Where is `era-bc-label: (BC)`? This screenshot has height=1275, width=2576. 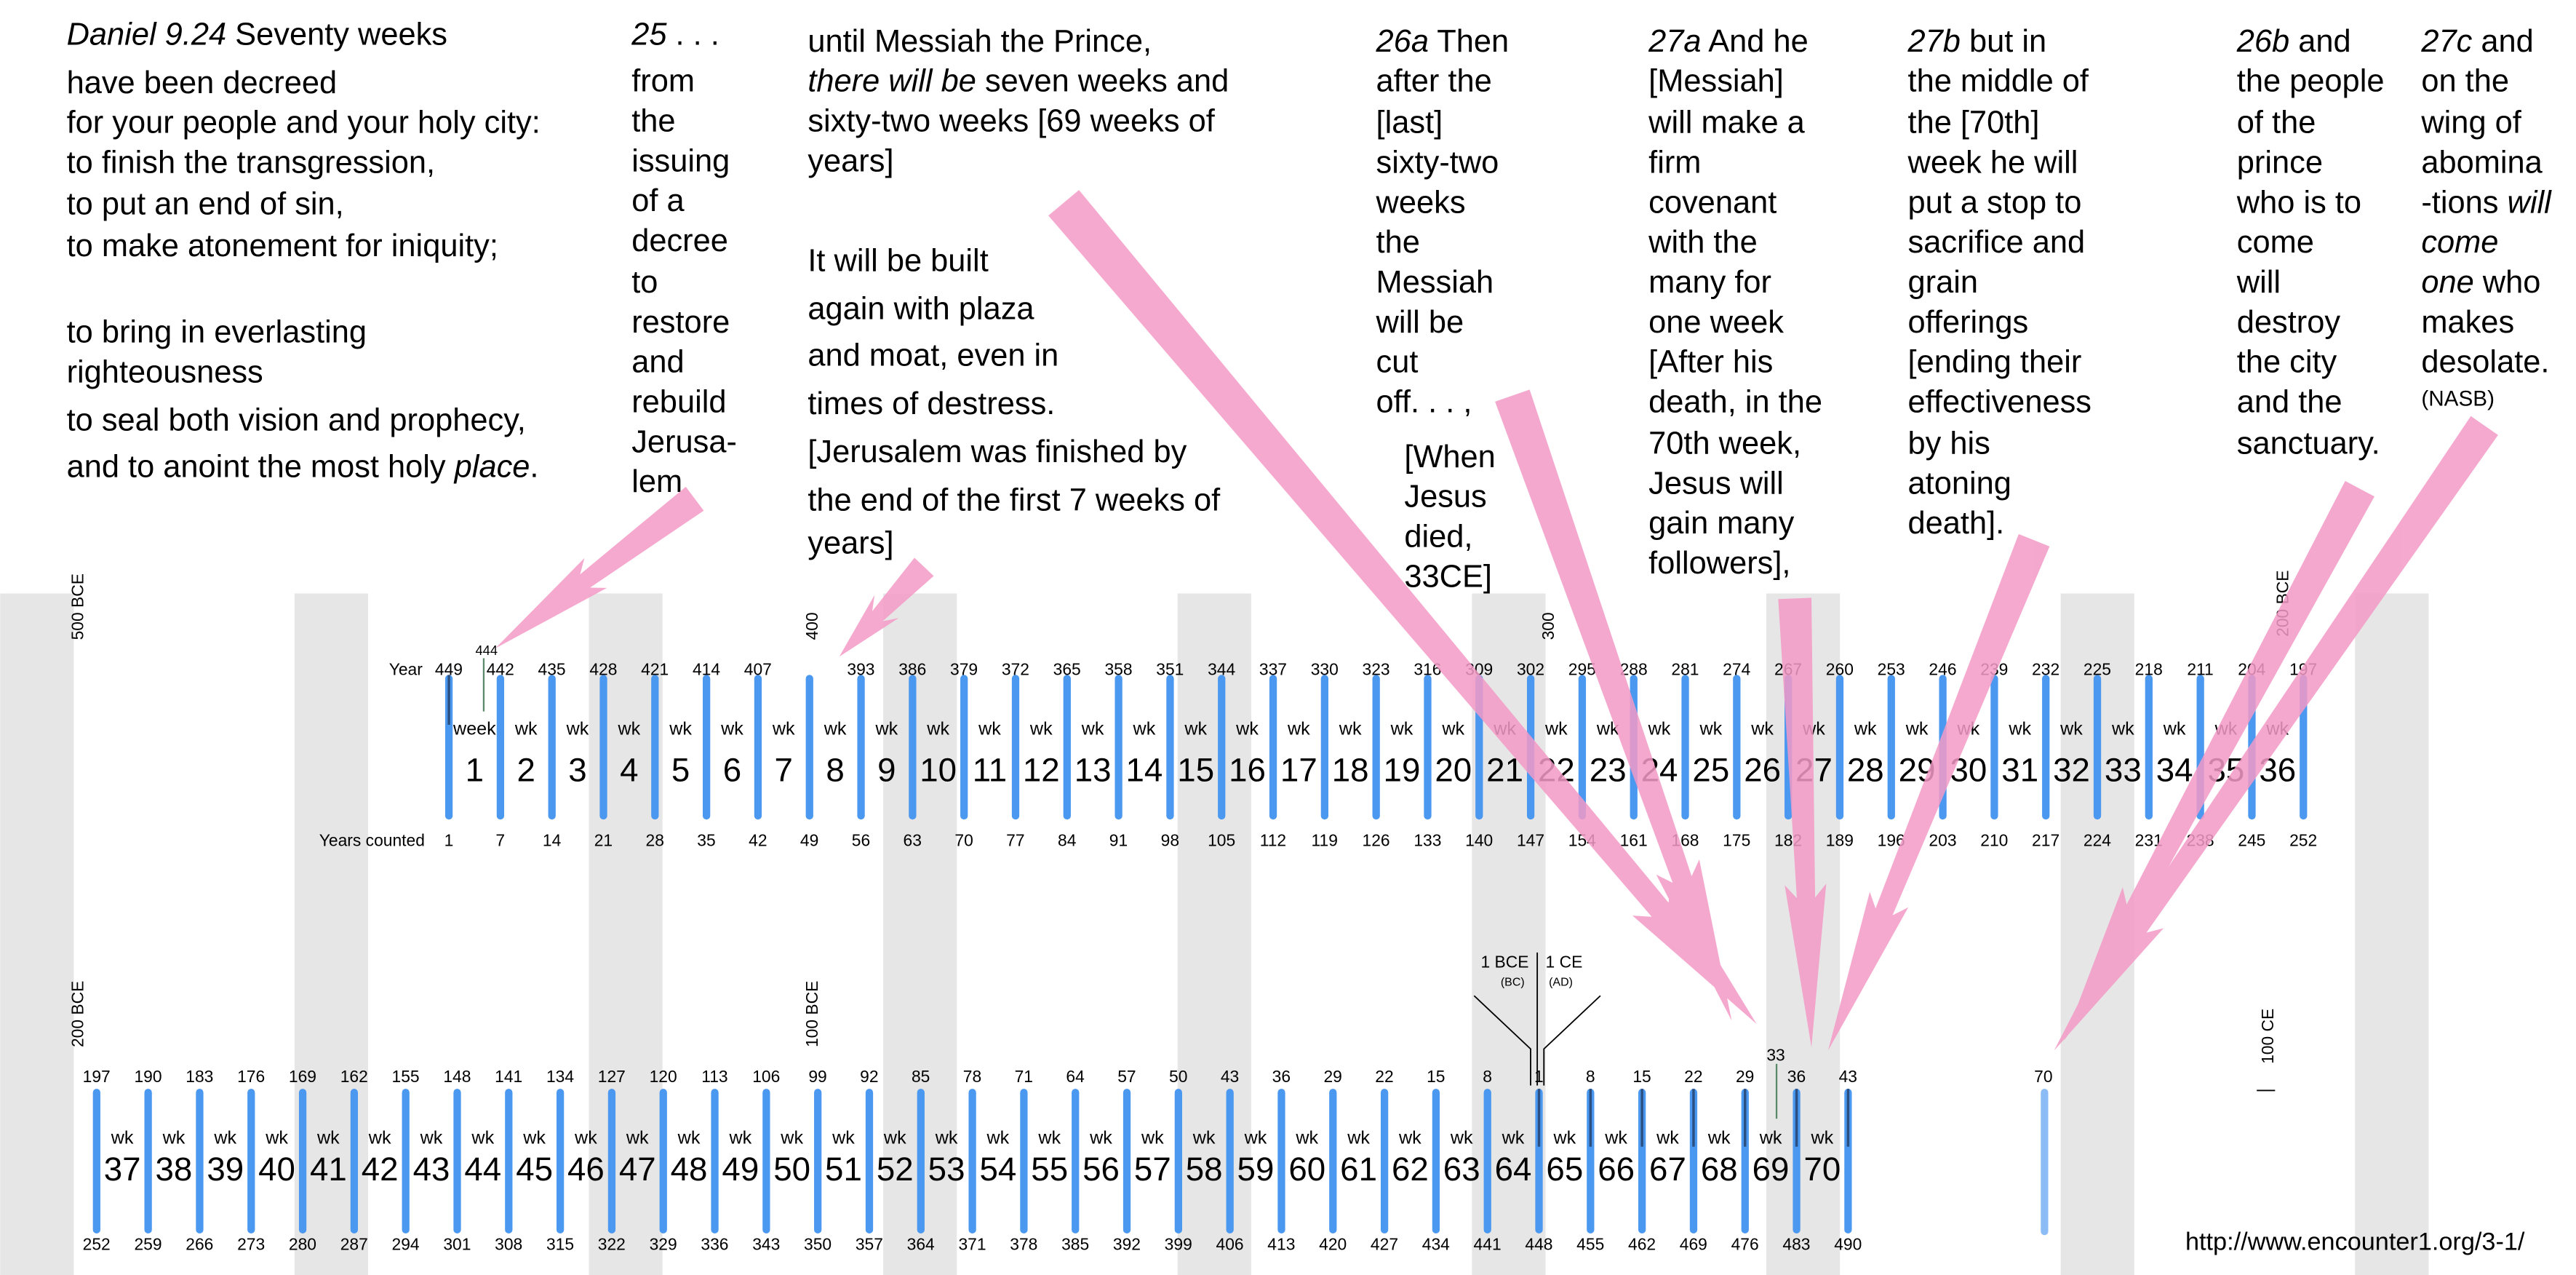 era-bc-label: (BC) is located at coordinates (1513, 983).